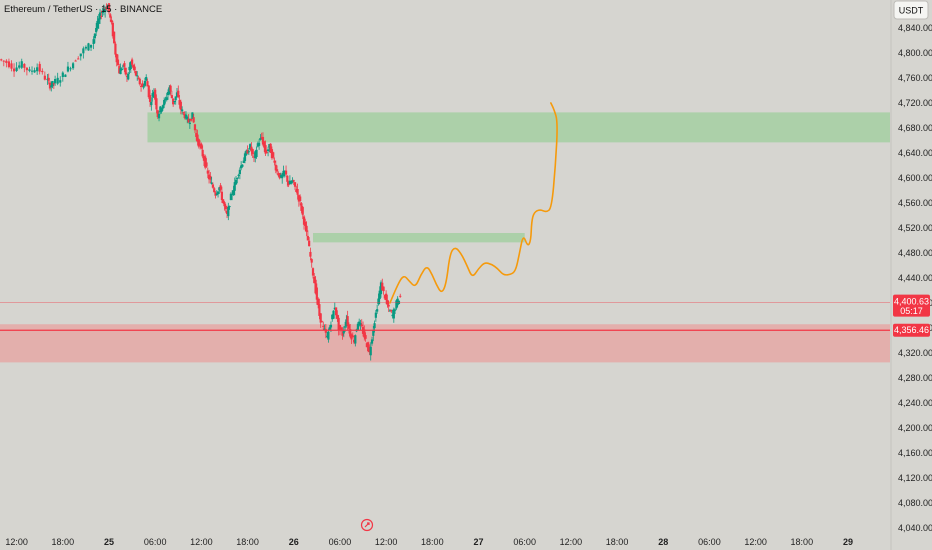 This screenshot has width=932, height=550. I want to click on y-tick-label: 4,640.00, so click(915, 153).